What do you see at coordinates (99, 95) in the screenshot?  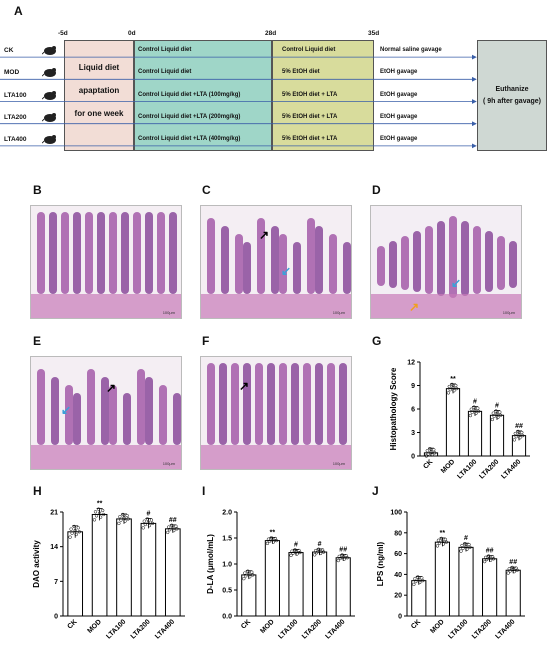 I see `adaptation-box` at bounding box center [99, 95].